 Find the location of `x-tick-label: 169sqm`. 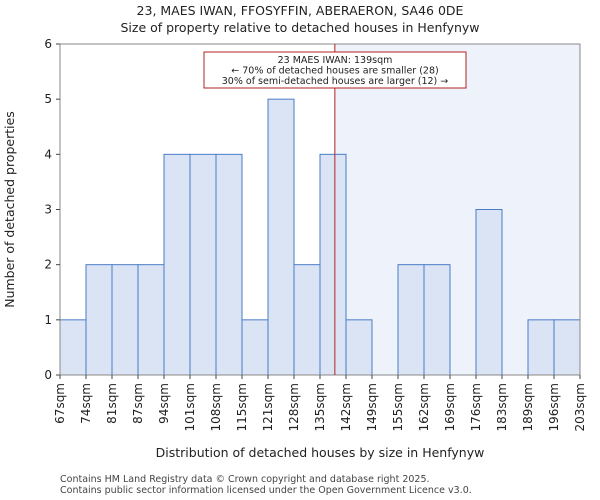

x-tick-label: 169sqm is located at coordinates (450, 407).